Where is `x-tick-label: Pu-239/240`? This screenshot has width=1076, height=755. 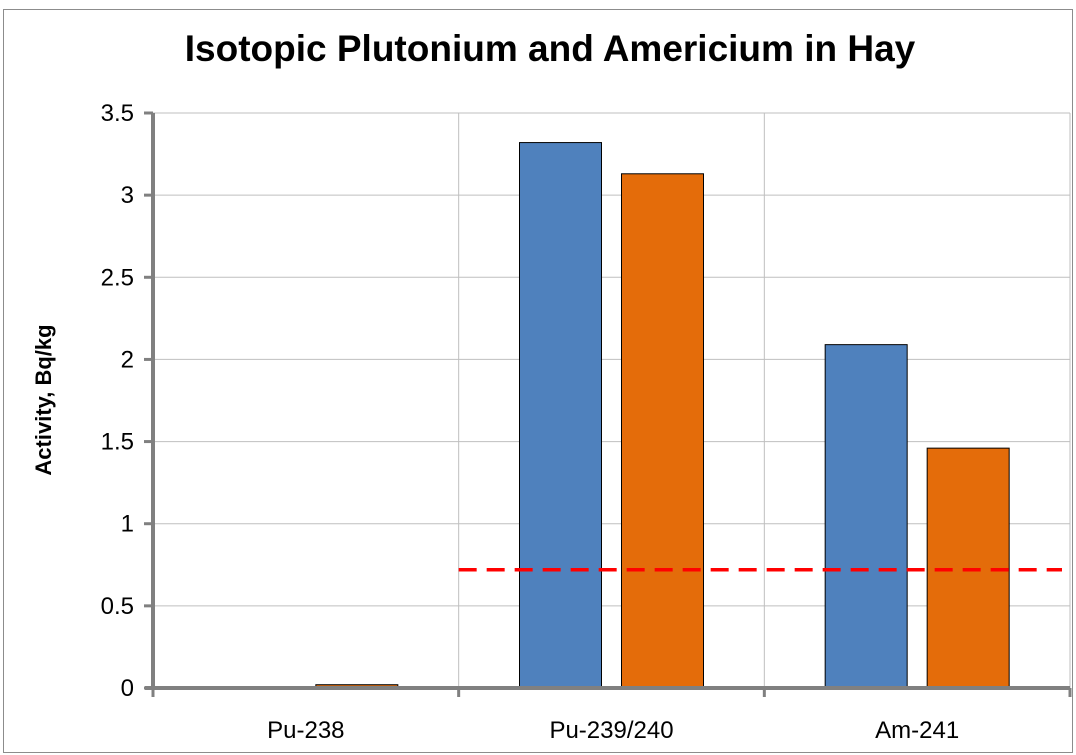 x-tick-label: Pu-239/240 is located at coordinates (611, 730).